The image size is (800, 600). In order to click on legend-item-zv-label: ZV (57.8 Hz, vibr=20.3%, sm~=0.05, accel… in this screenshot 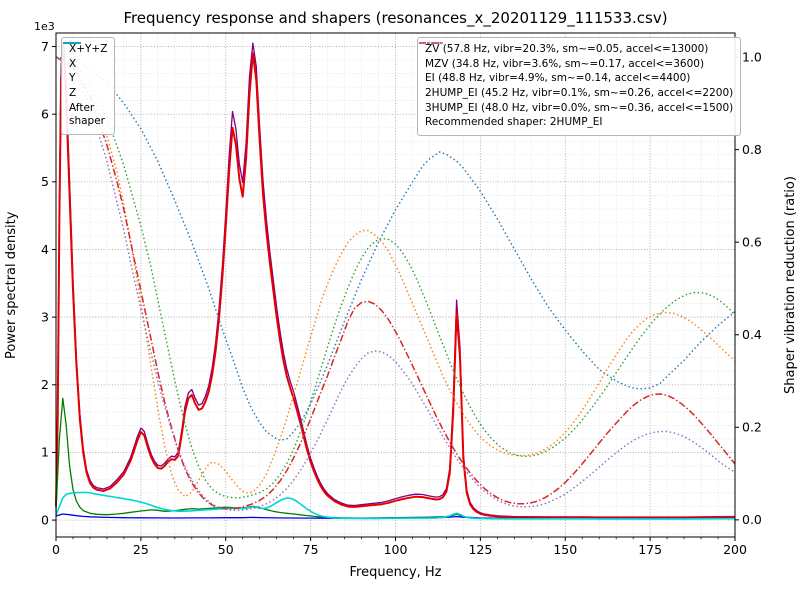, I will do `click(567, 49)`.